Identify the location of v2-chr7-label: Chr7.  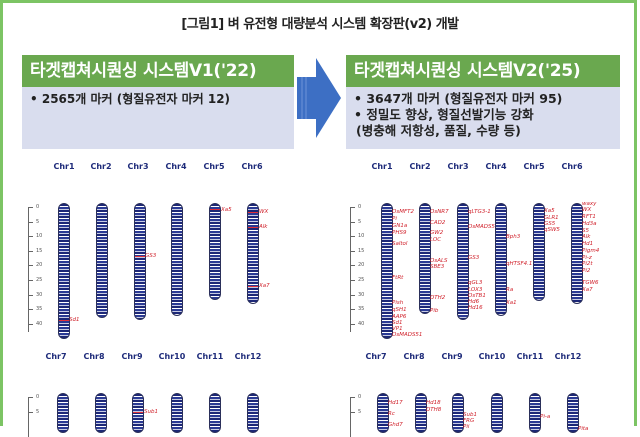
(376, 356).